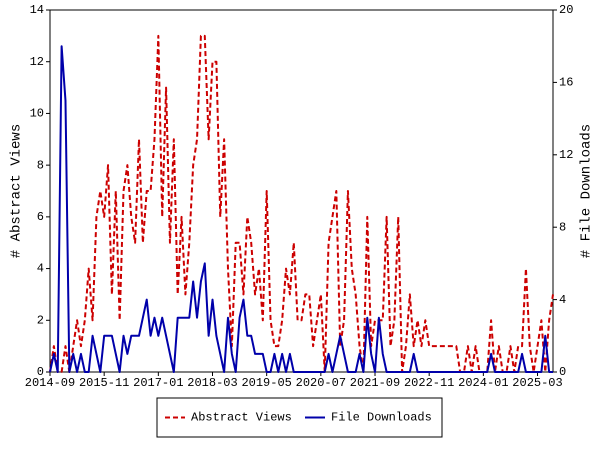 This screenshot has height=455, width=600. Describe the element at coordinates (40, 217) in the screenshot. I see `y-tick-label: 6` at that location.